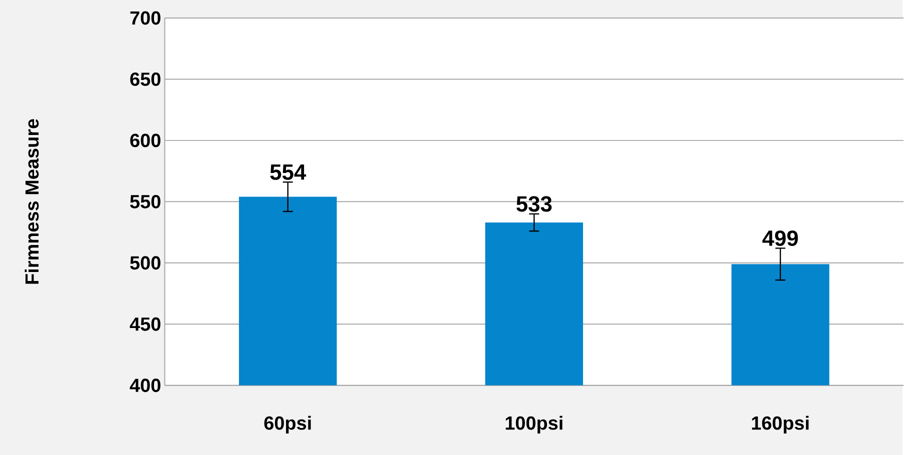  Describe the element at coordinates (780, 425) in the screenshot. I see `x-tick-label: 160psi` at that location.